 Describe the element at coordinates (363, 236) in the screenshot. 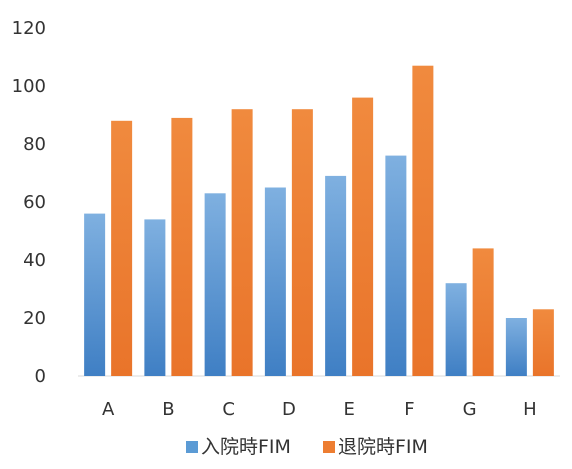

I see `bar-discharge-E` at that location.